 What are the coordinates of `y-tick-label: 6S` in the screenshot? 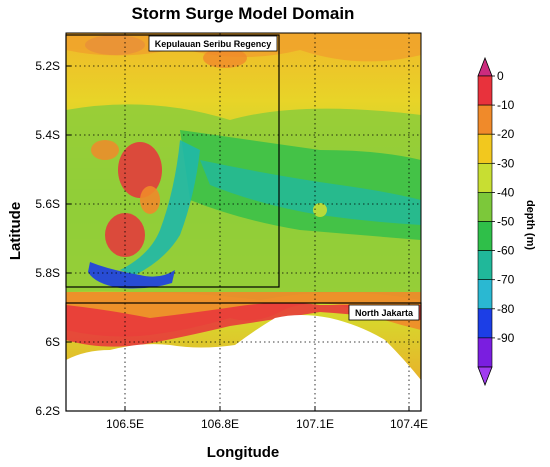 It's located at (52, 342).